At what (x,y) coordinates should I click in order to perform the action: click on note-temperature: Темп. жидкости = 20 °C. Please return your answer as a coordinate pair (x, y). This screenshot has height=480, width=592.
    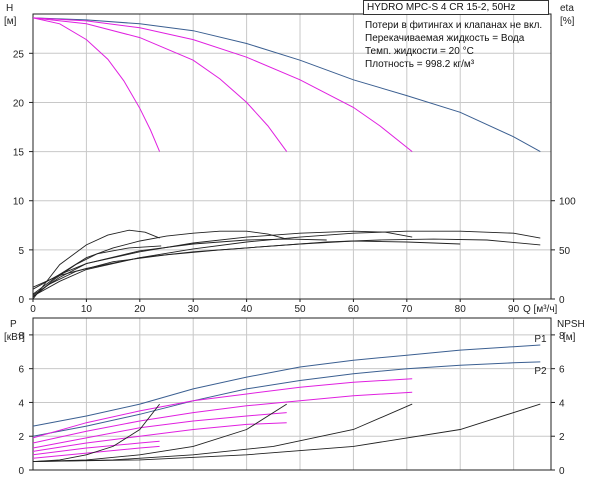
    Looking at the image, I should click on (419, 51).